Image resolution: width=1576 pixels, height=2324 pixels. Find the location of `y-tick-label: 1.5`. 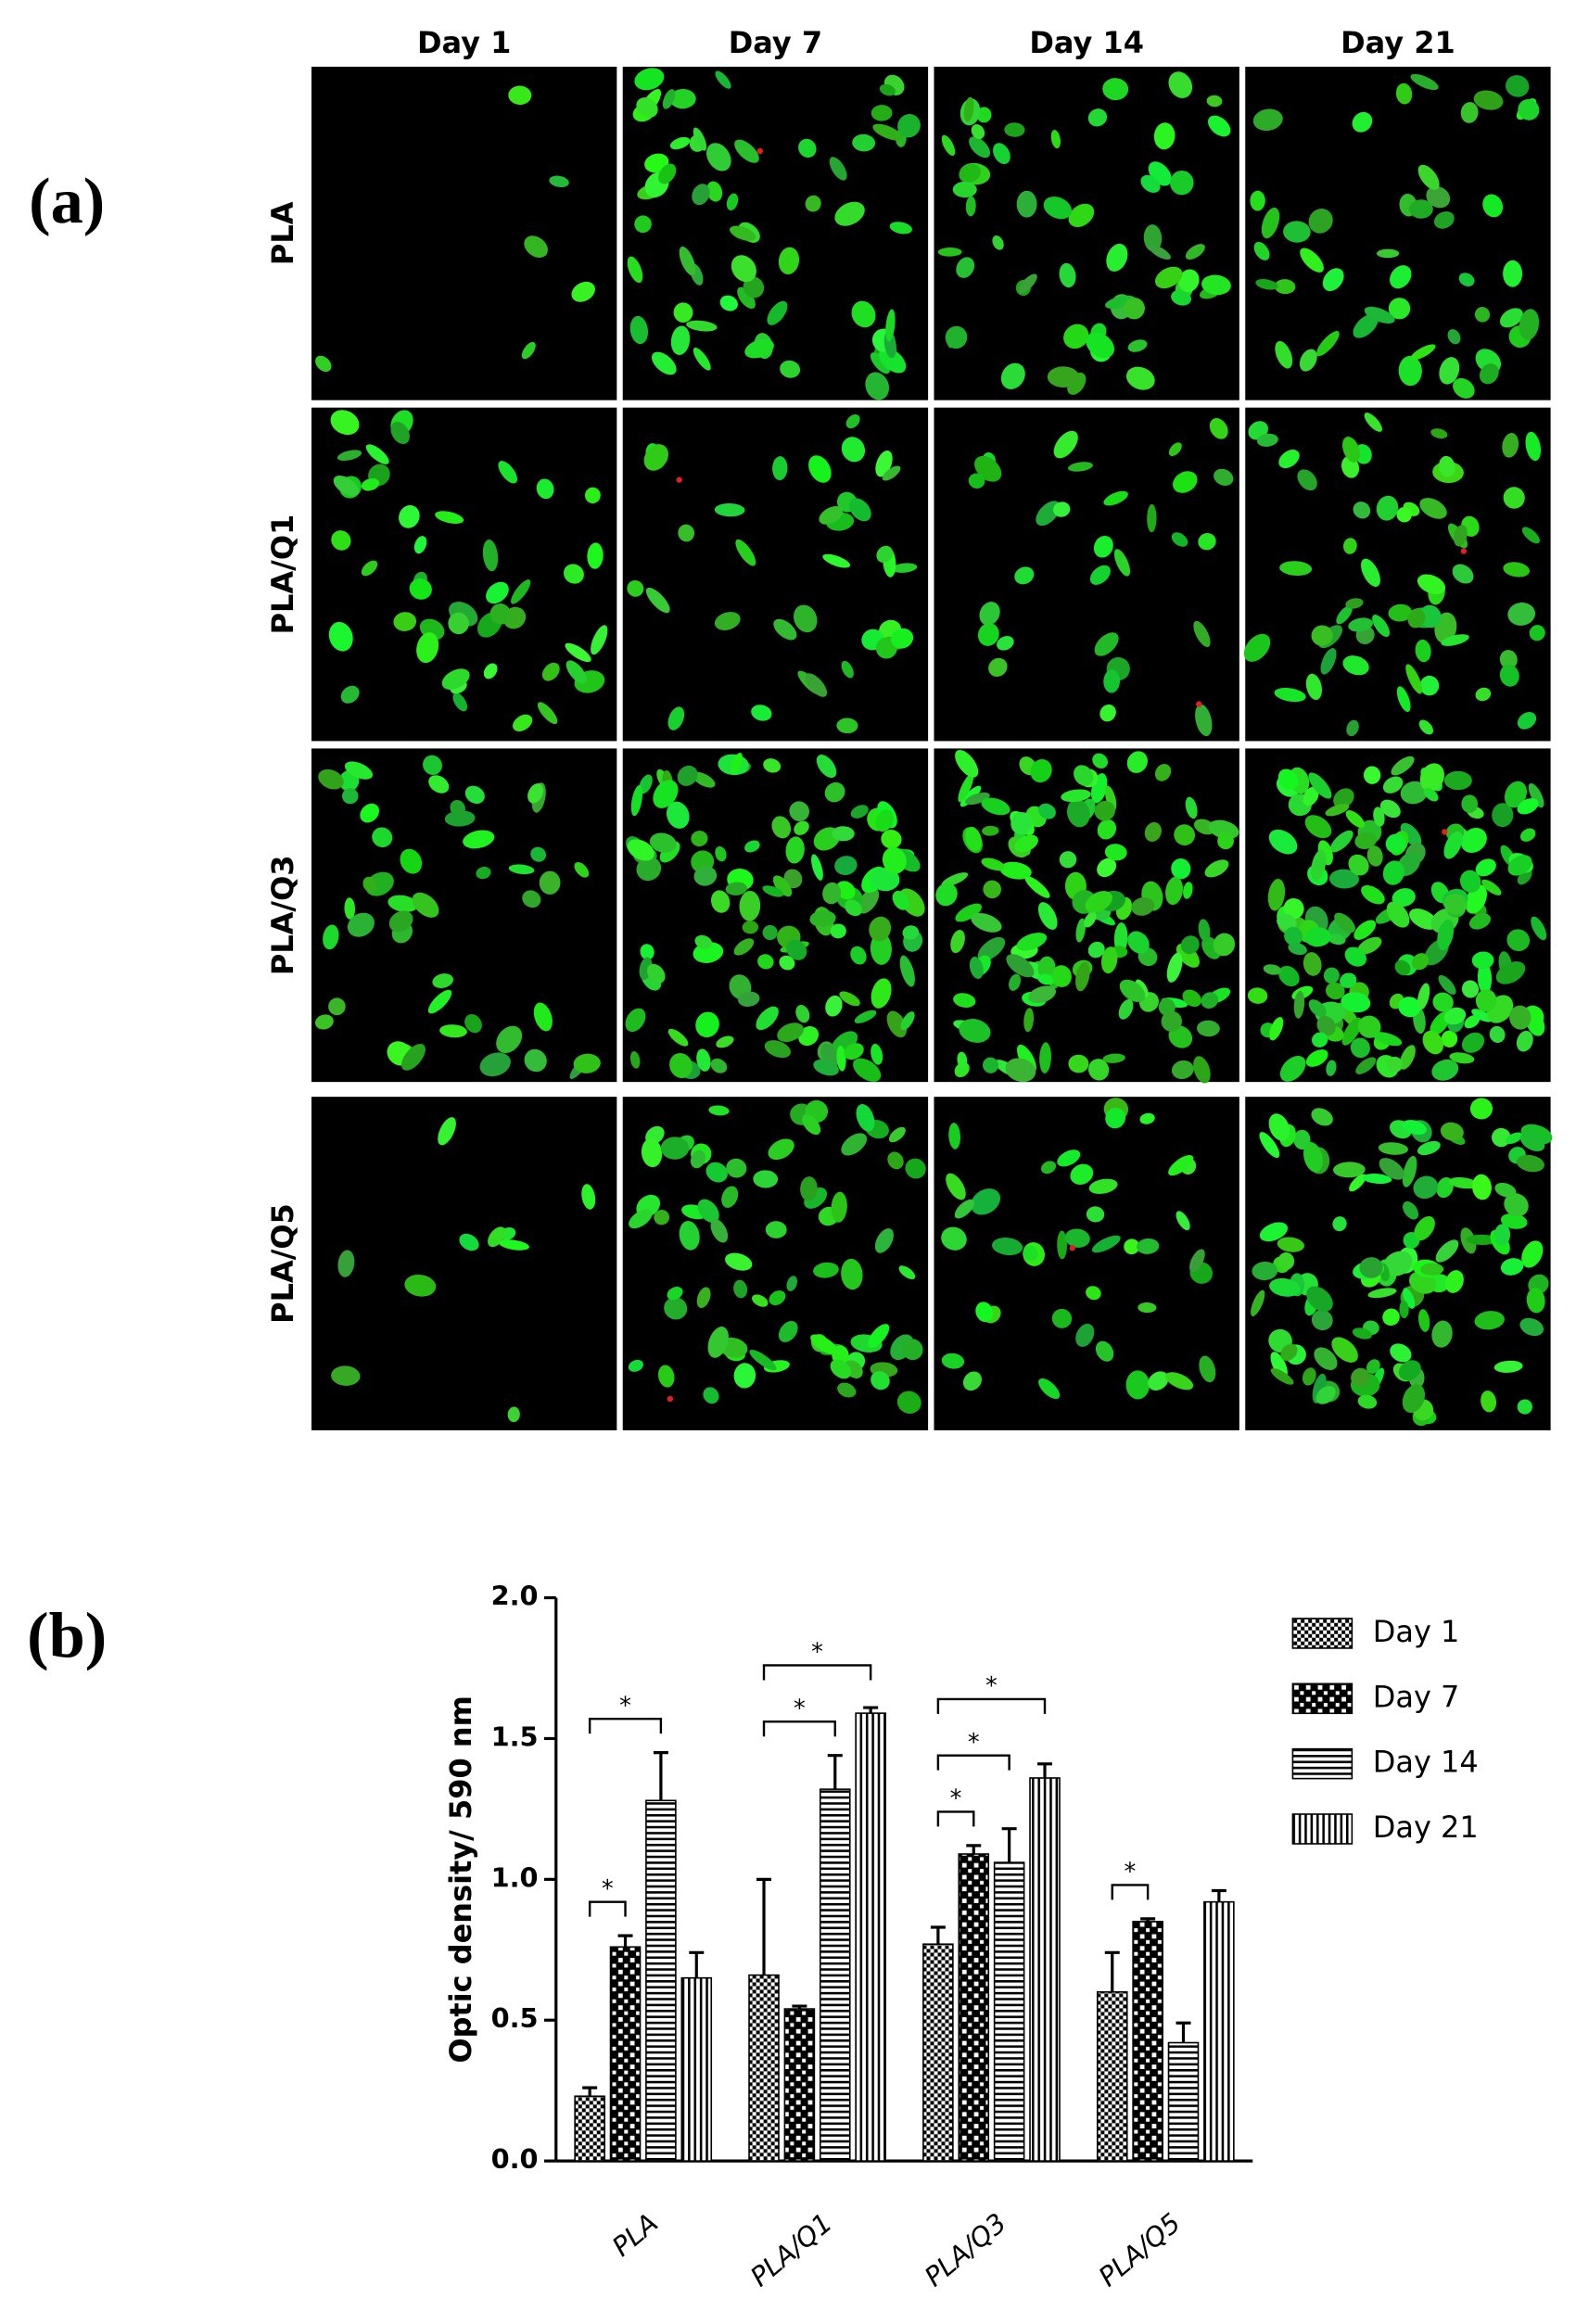

y-tick-label: 1.5 is located at coordinates (515, 1736).